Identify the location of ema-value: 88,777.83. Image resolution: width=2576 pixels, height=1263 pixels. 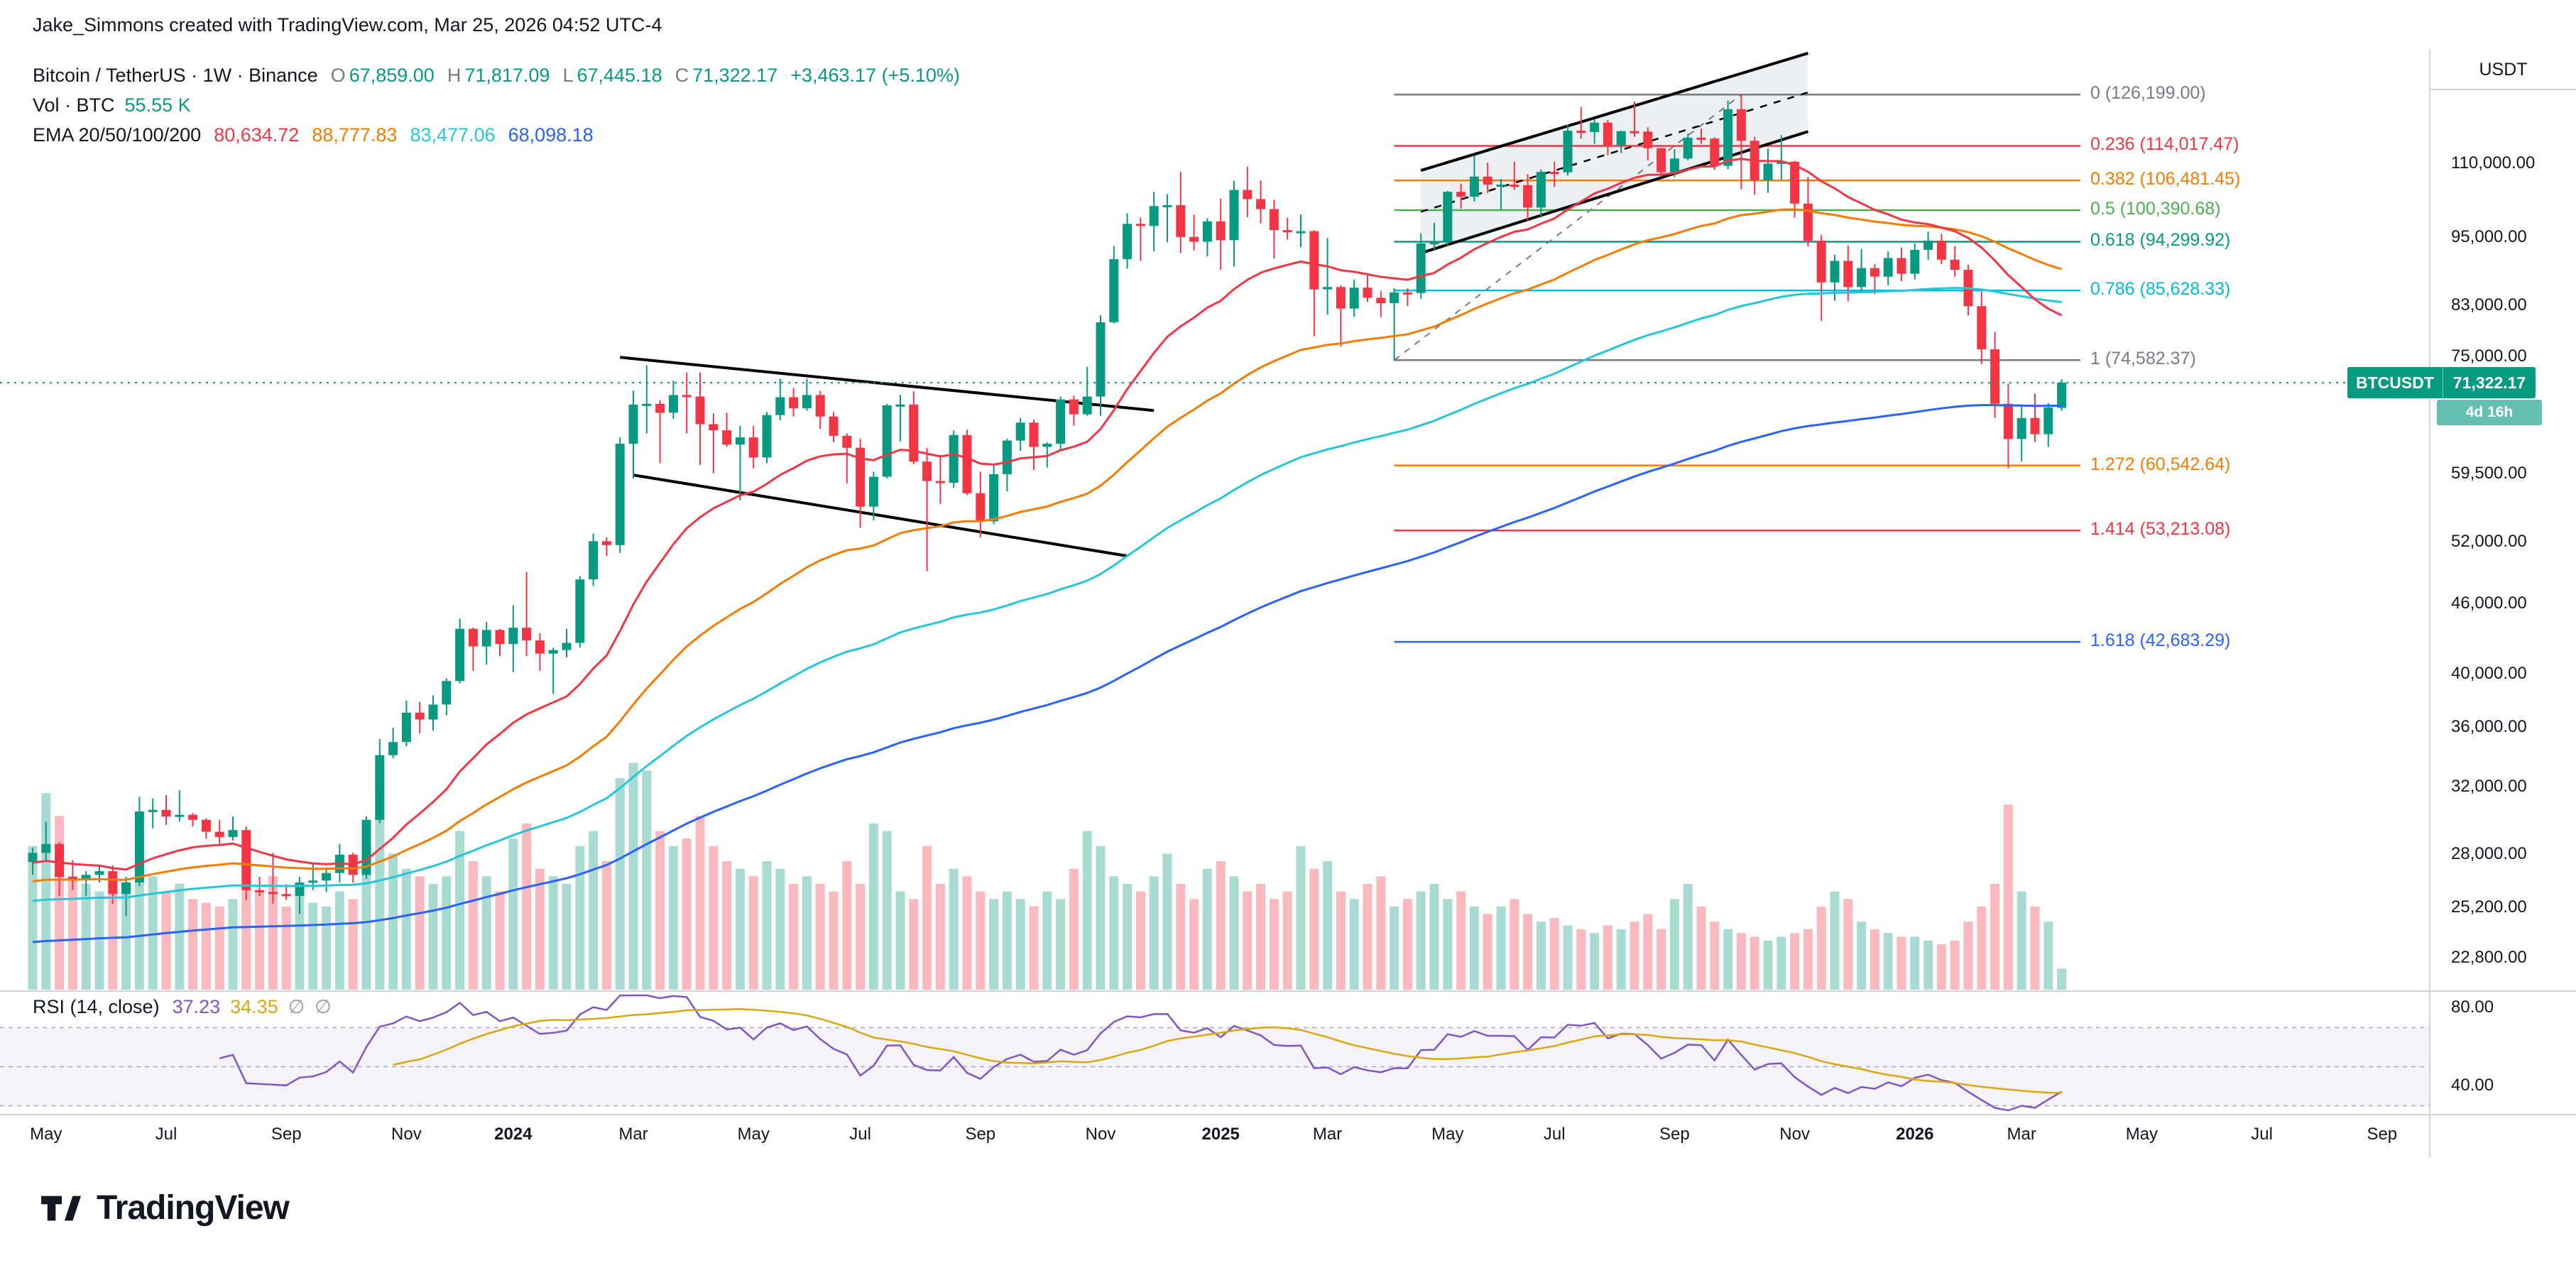
(355, 135).